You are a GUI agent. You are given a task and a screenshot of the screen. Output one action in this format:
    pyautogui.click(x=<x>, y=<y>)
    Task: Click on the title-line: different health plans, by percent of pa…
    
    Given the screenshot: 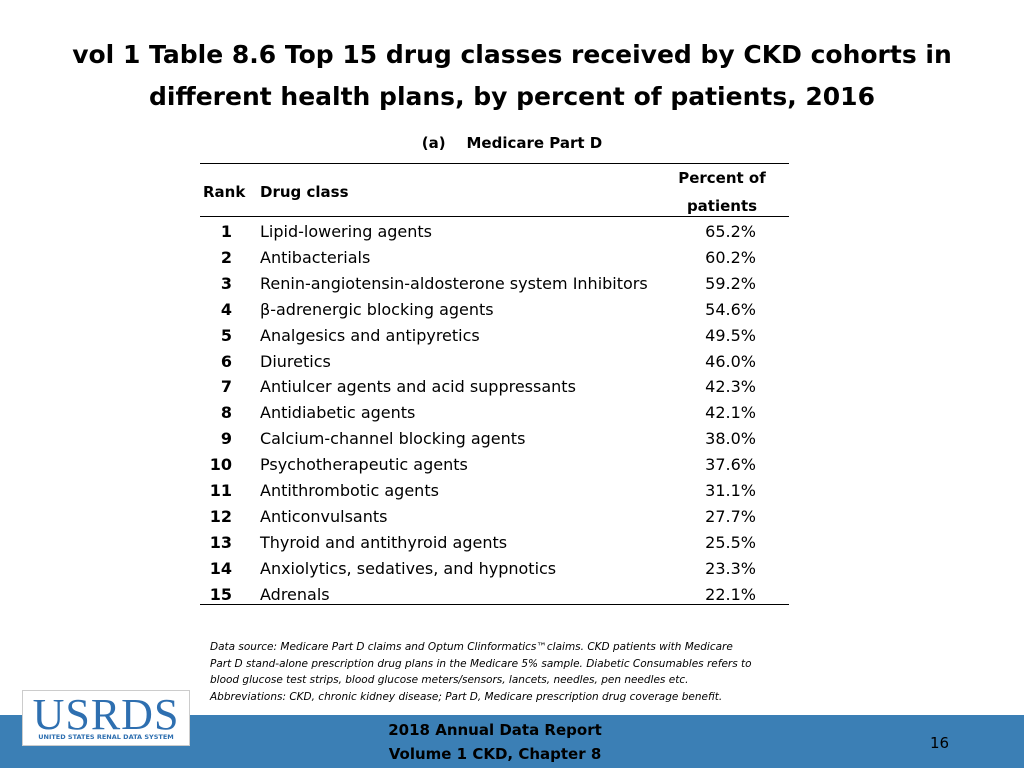 What is the action you would take?
    pyautogui.click(x=512, y=96)
    